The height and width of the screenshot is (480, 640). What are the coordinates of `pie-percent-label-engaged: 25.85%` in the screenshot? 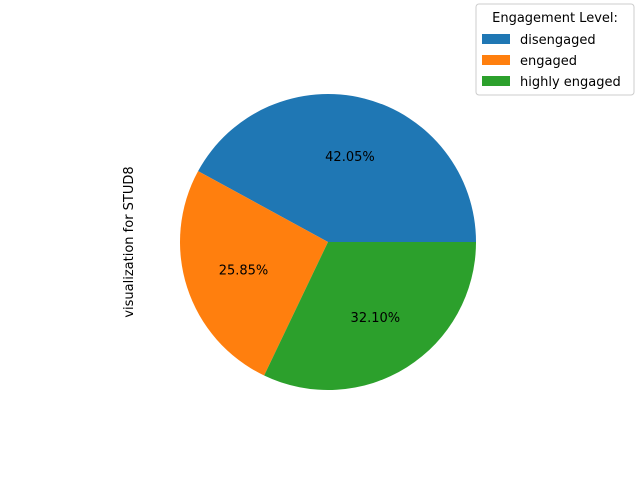 It's located at (244, 270).